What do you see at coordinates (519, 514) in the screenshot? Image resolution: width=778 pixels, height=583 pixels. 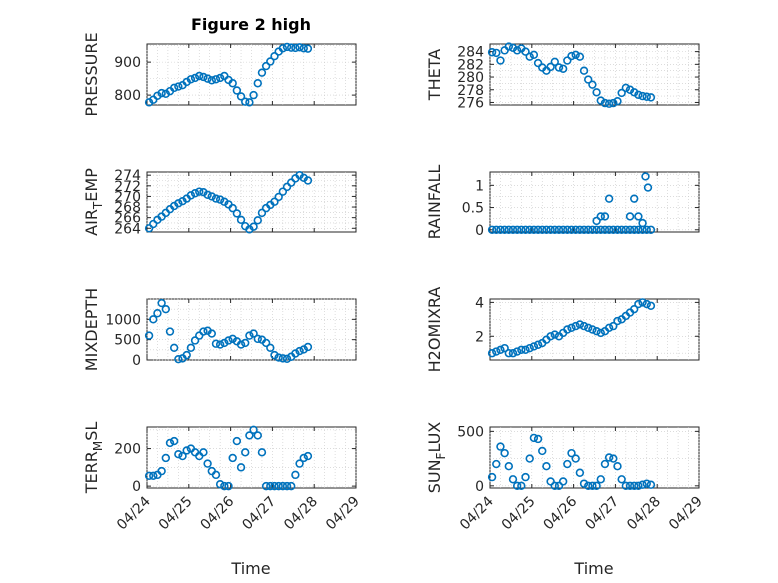 I see `x-tick-label: 04/25` at bounding box center [519, 514].